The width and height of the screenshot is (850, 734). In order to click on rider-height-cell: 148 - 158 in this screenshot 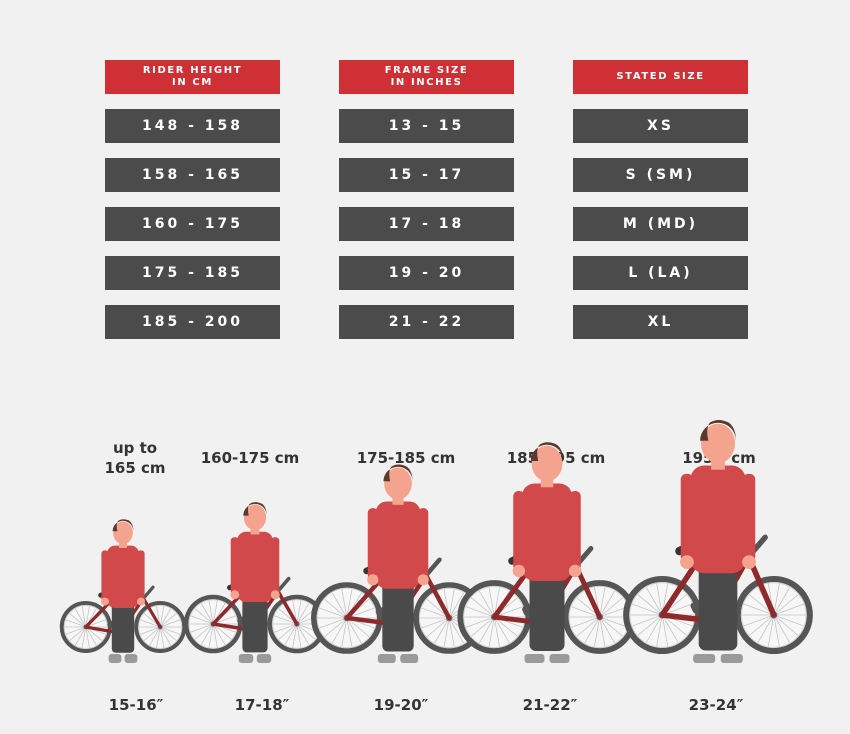, I will do `click(192, 126)`.